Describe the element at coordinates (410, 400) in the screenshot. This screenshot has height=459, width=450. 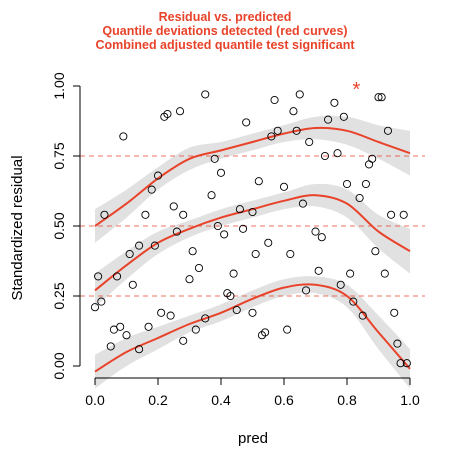
I see `x-tick-label: 1.0` at that location.